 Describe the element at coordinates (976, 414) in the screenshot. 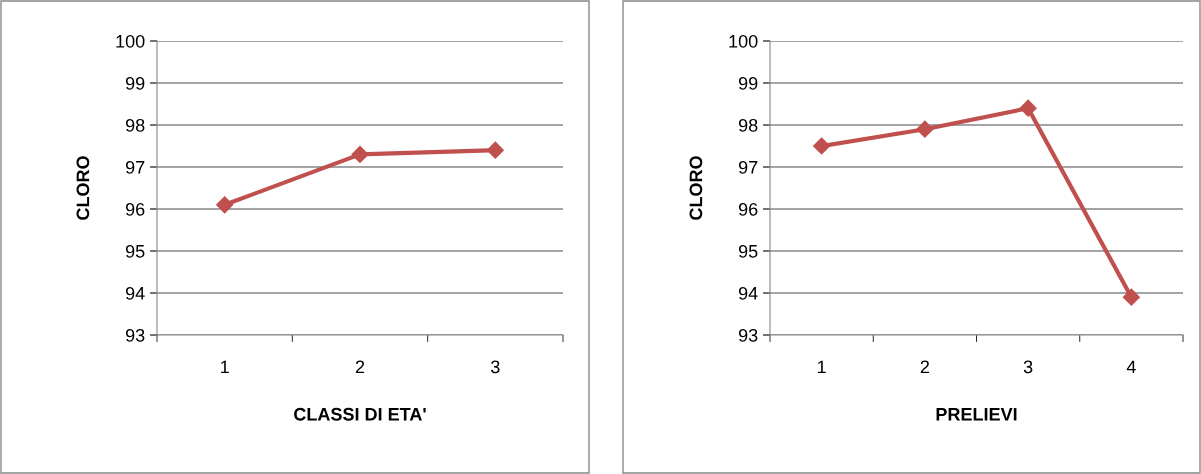

I see `x-axis-title: PRELIEVI` at that location.